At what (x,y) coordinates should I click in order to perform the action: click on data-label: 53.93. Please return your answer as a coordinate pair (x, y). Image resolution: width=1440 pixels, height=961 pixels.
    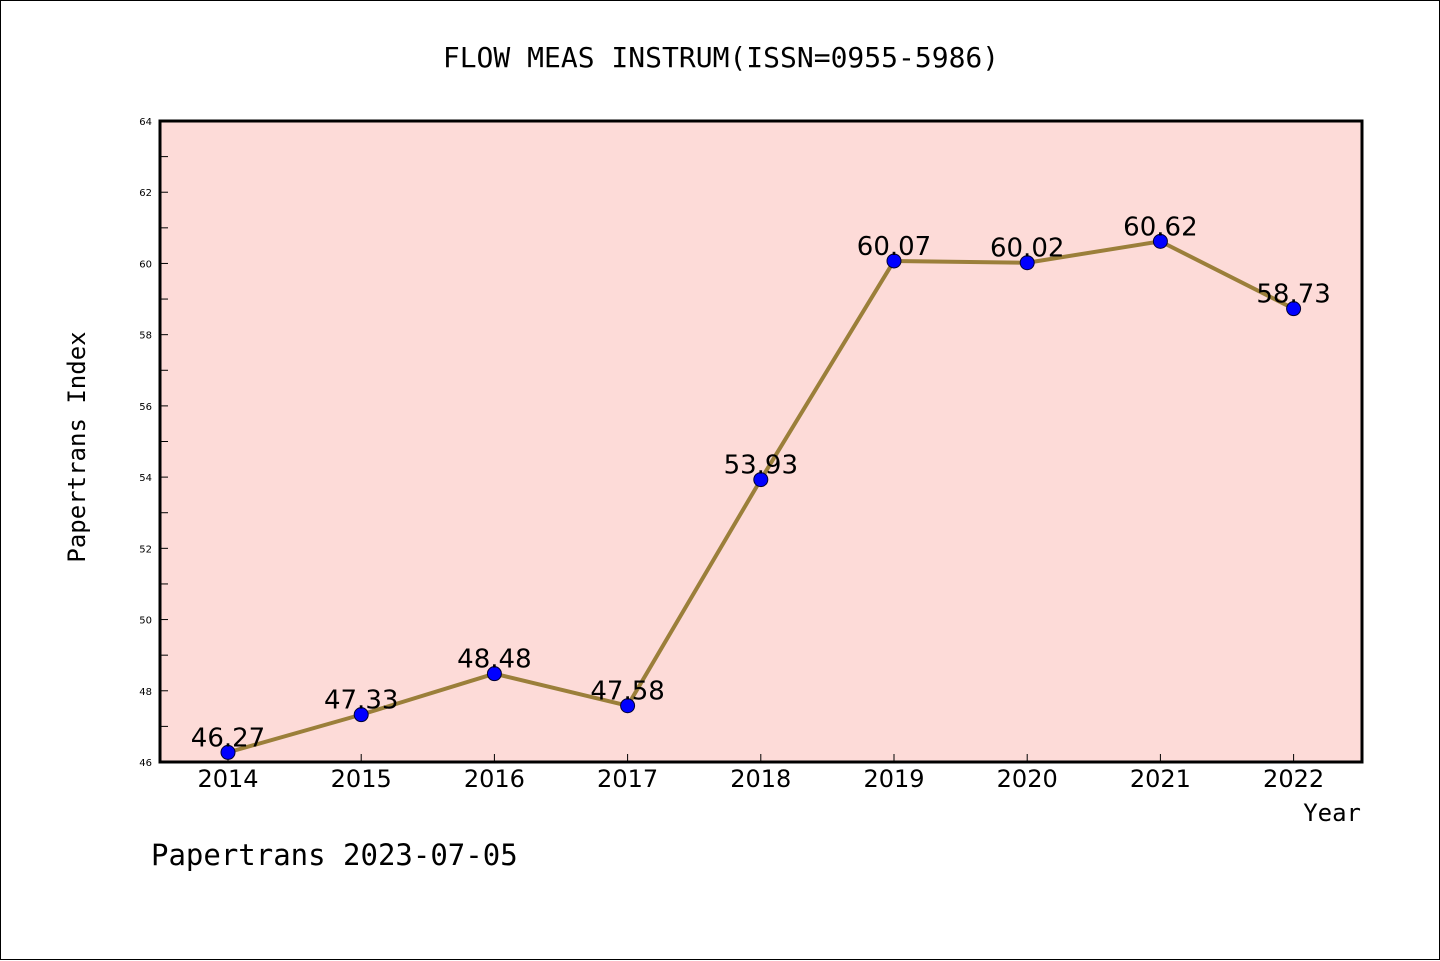
    Looking at the image, I should click on (761, 466).